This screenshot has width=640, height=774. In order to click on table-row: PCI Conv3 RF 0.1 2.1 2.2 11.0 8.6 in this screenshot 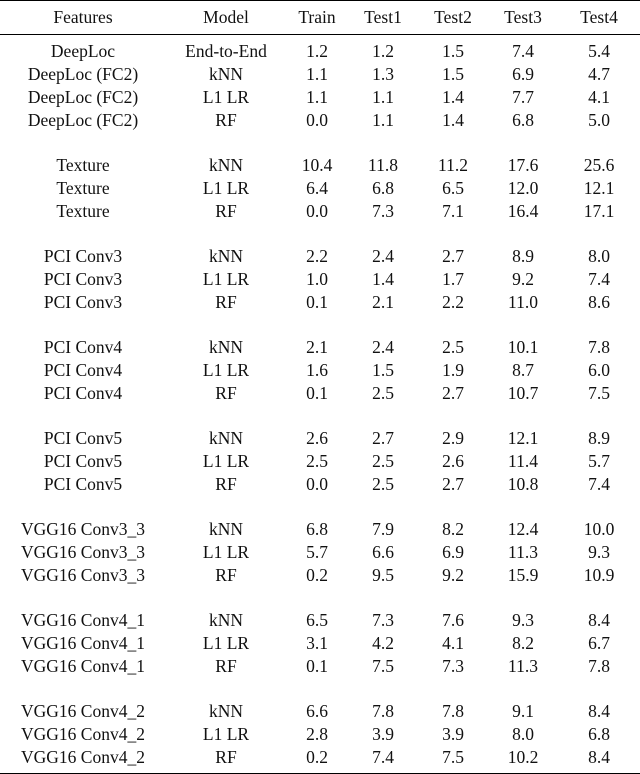, I will do `click(320, 302)`.